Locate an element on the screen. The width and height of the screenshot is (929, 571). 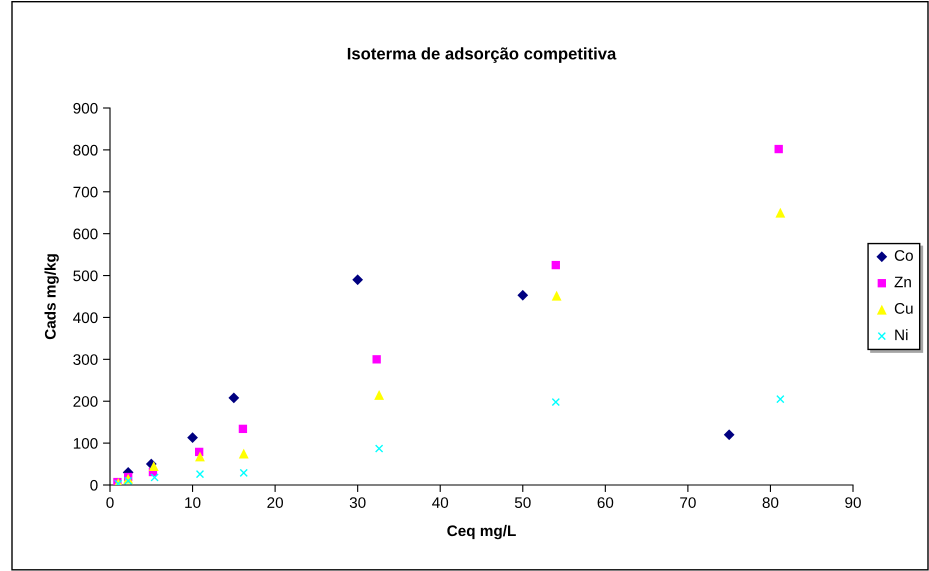
x-tick-label: 10 is located at coordinates (192, 502).